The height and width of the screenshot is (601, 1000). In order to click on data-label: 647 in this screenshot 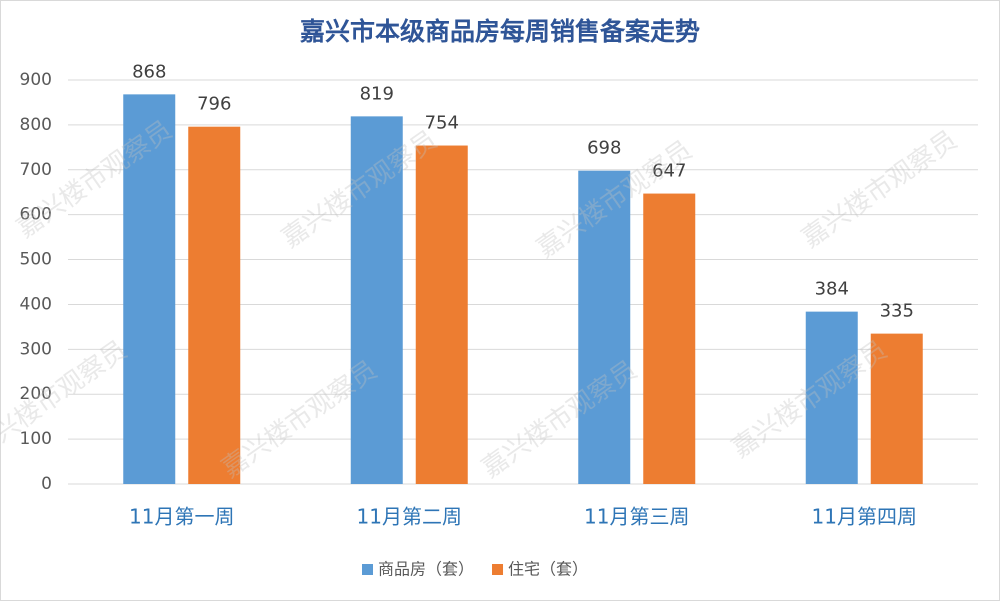, I will do `click(669, 171)`.